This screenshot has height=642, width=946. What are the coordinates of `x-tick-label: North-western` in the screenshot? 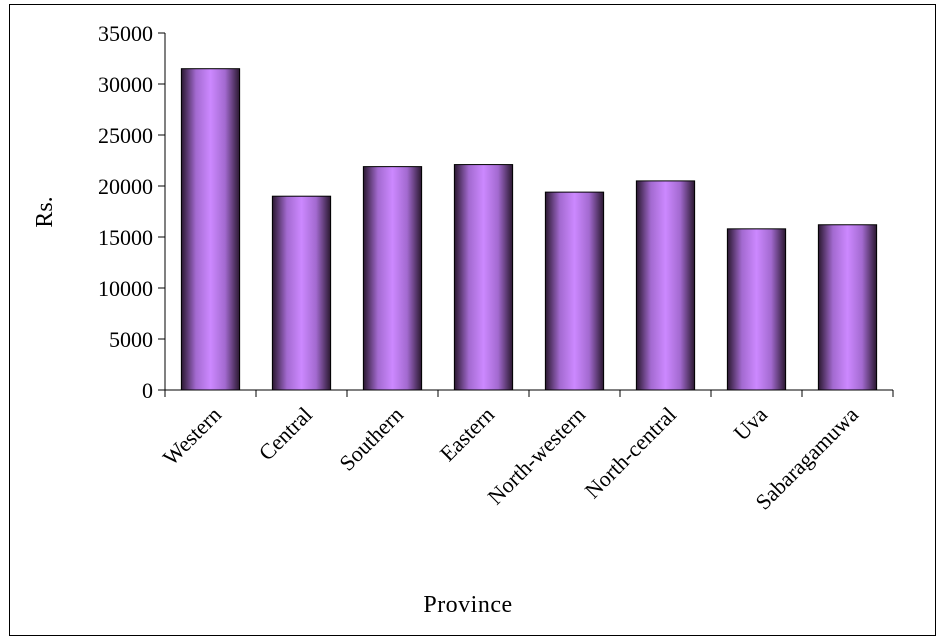 It's located at (537, 456).